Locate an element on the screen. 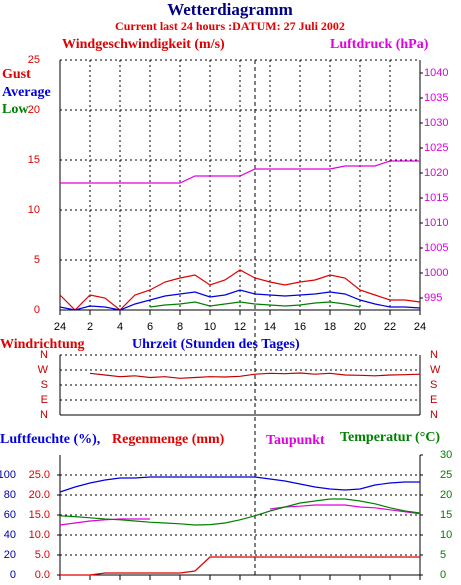 The height and width of the screenshot is (585, 461). y-tick-label: 15.0 is located at coordinates (39, 515).